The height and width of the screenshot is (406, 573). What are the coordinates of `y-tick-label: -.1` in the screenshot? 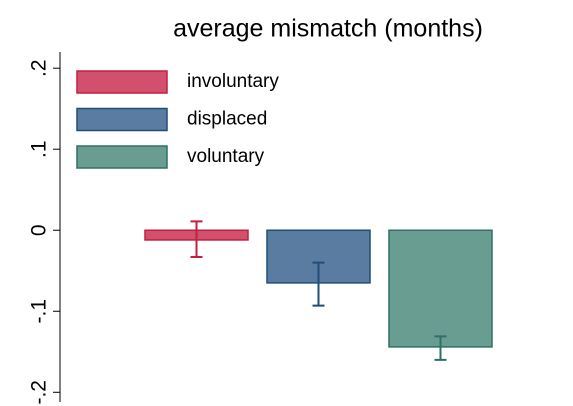 It's located at (39, 311).